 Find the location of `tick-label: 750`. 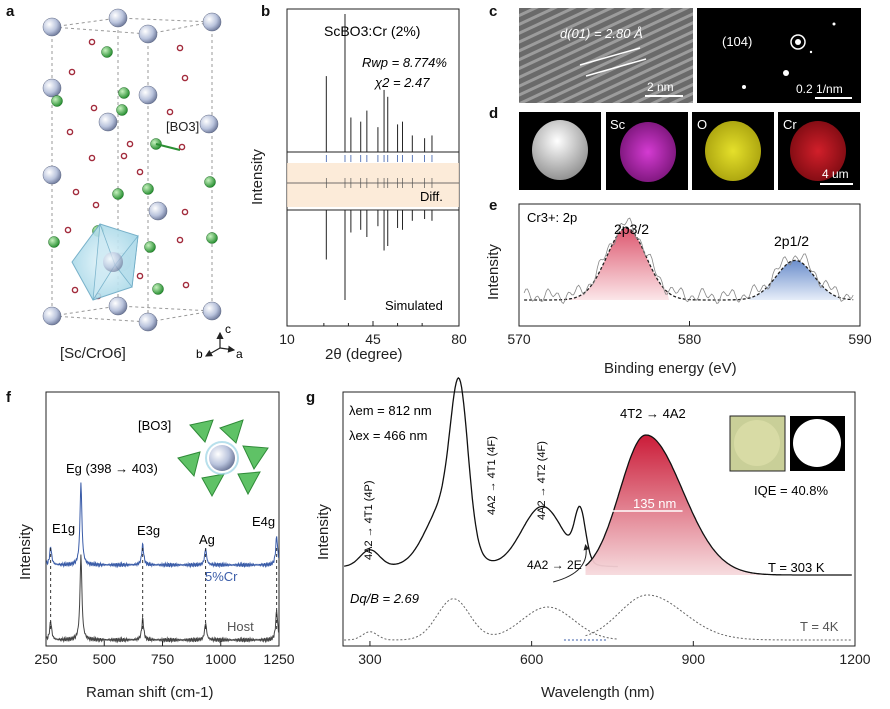

tick-label: 750 is located at coordinates (163, 659).